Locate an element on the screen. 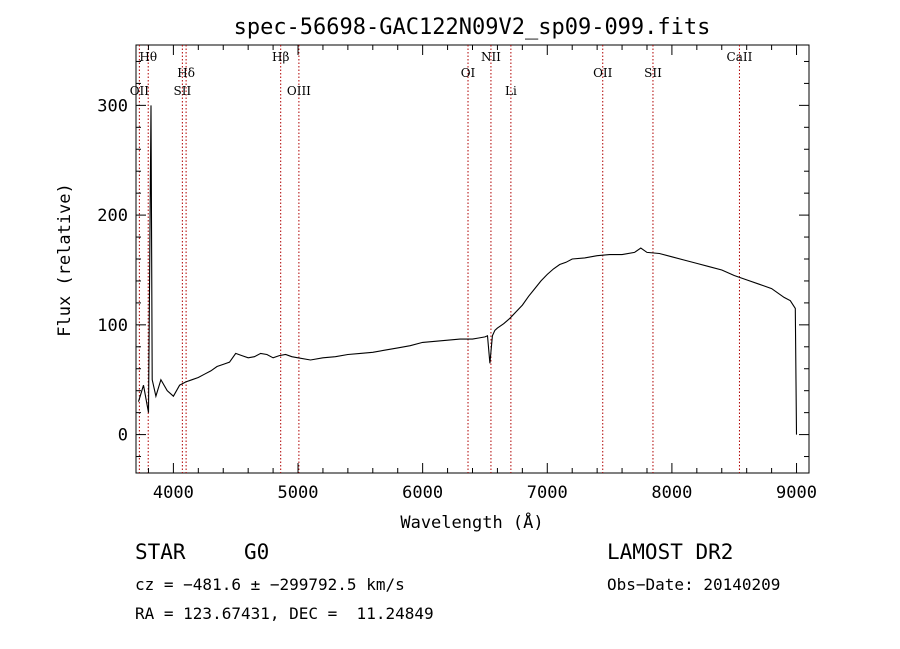  survey-label: LAMOST DR2 is located at coordinates (670, 552).